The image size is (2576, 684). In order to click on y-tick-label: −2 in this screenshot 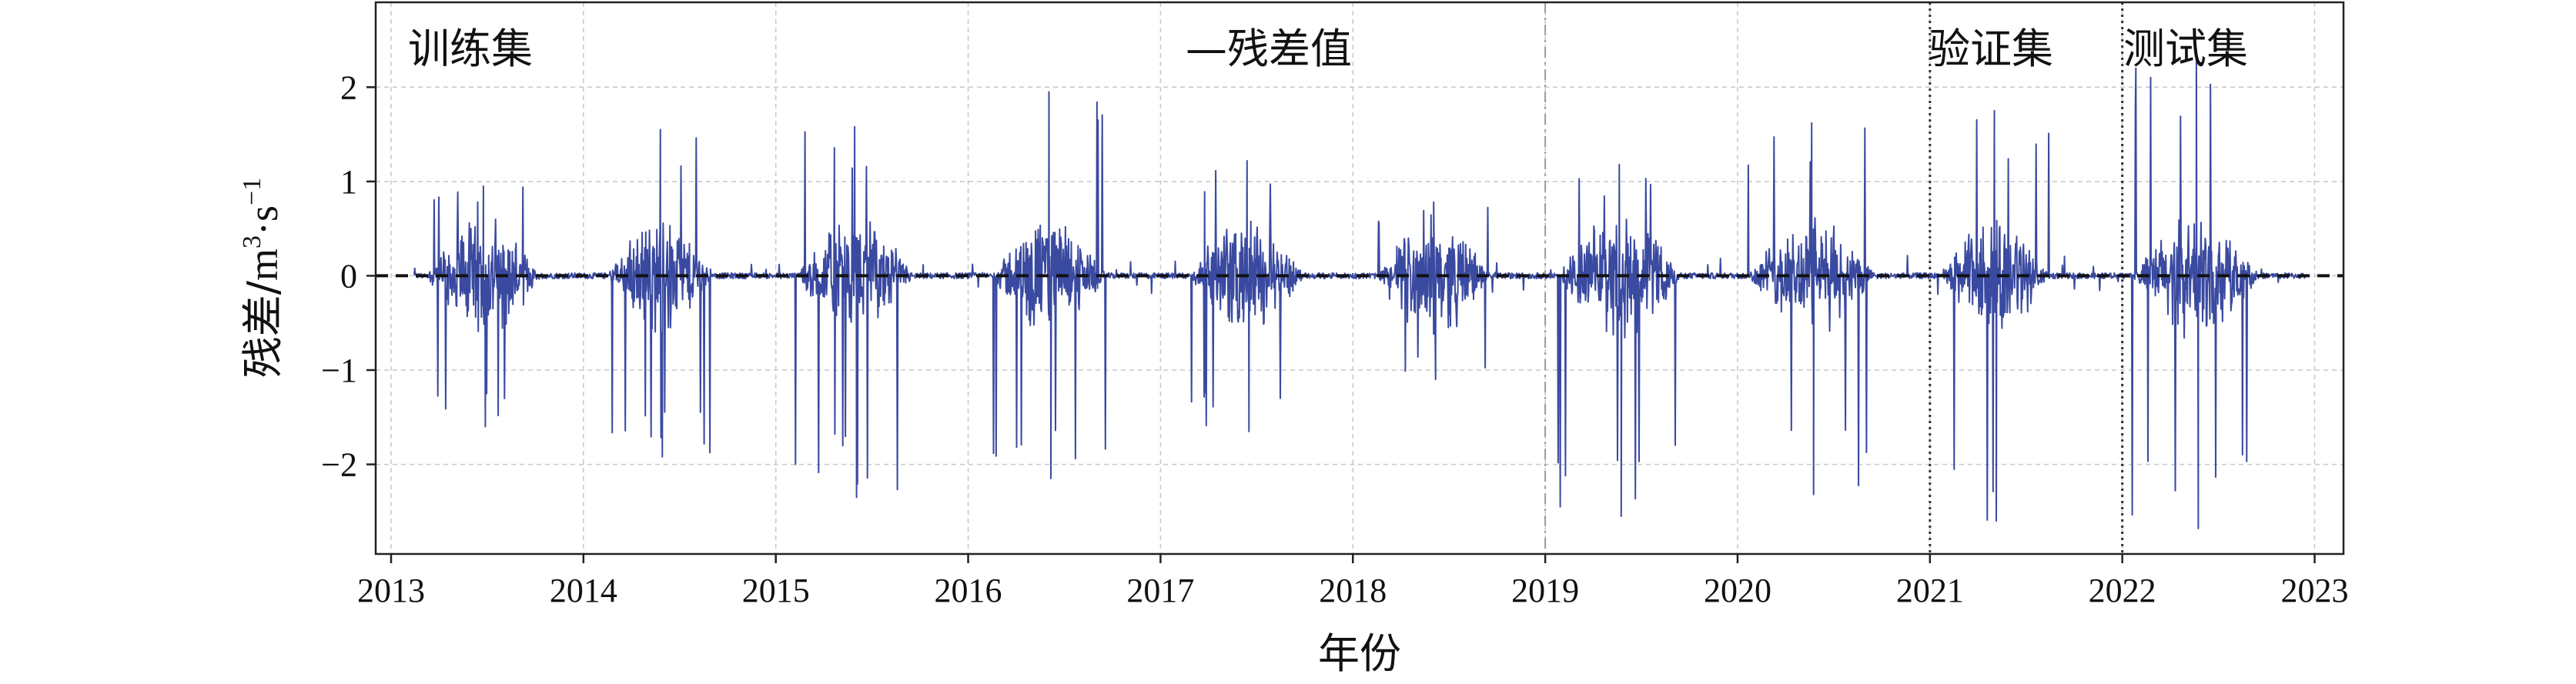, I will do `click(339, 465)`.